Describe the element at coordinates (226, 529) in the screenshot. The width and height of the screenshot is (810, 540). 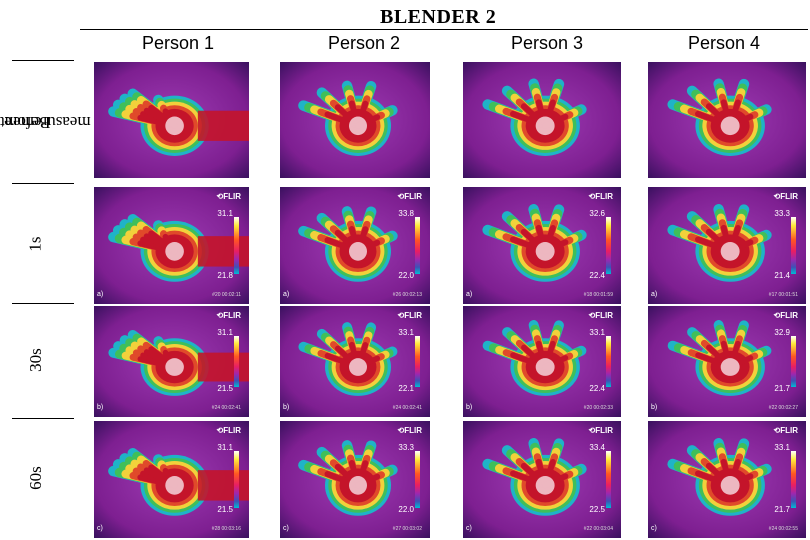
I see `capture-stamp: #28 00:03:16` at that location.